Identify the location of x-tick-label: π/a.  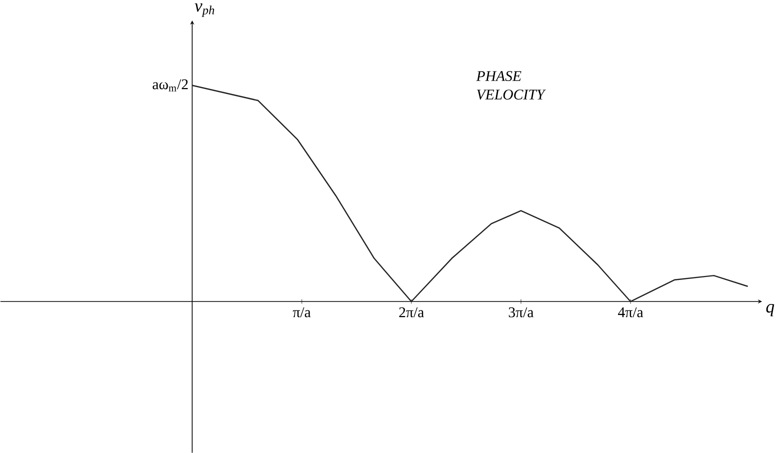
(301, 312).